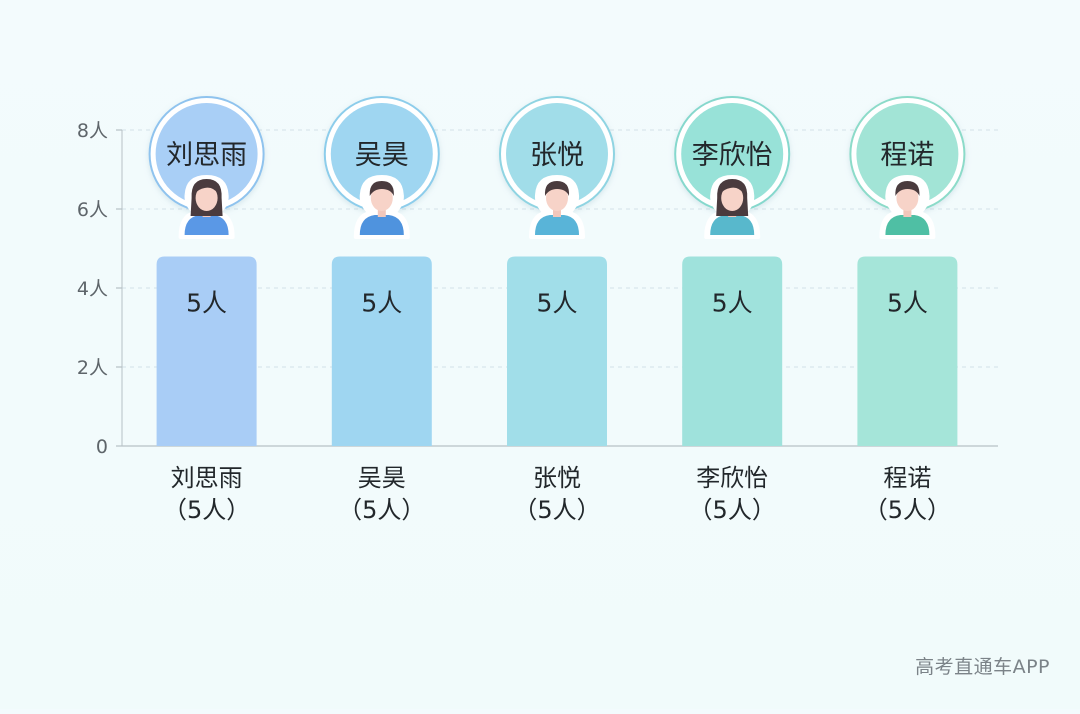  I want to click on x-tick-label: 程诺, so click(907, 478).